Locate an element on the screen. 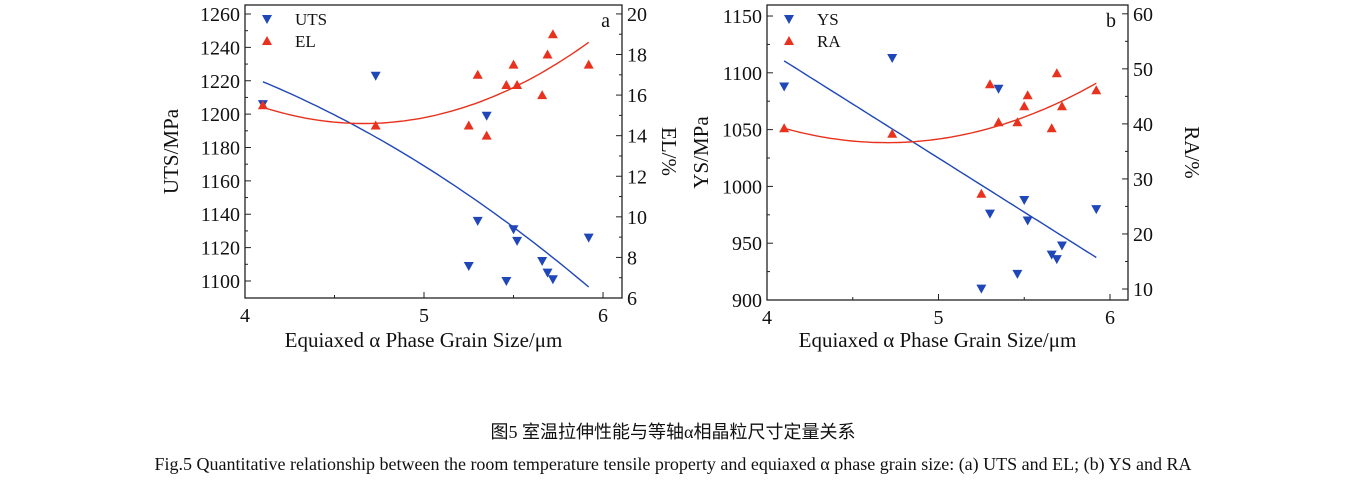 This screenshot has width=1346, height=484. y-tick-label: 1000 is located at coordinates (742, 187).